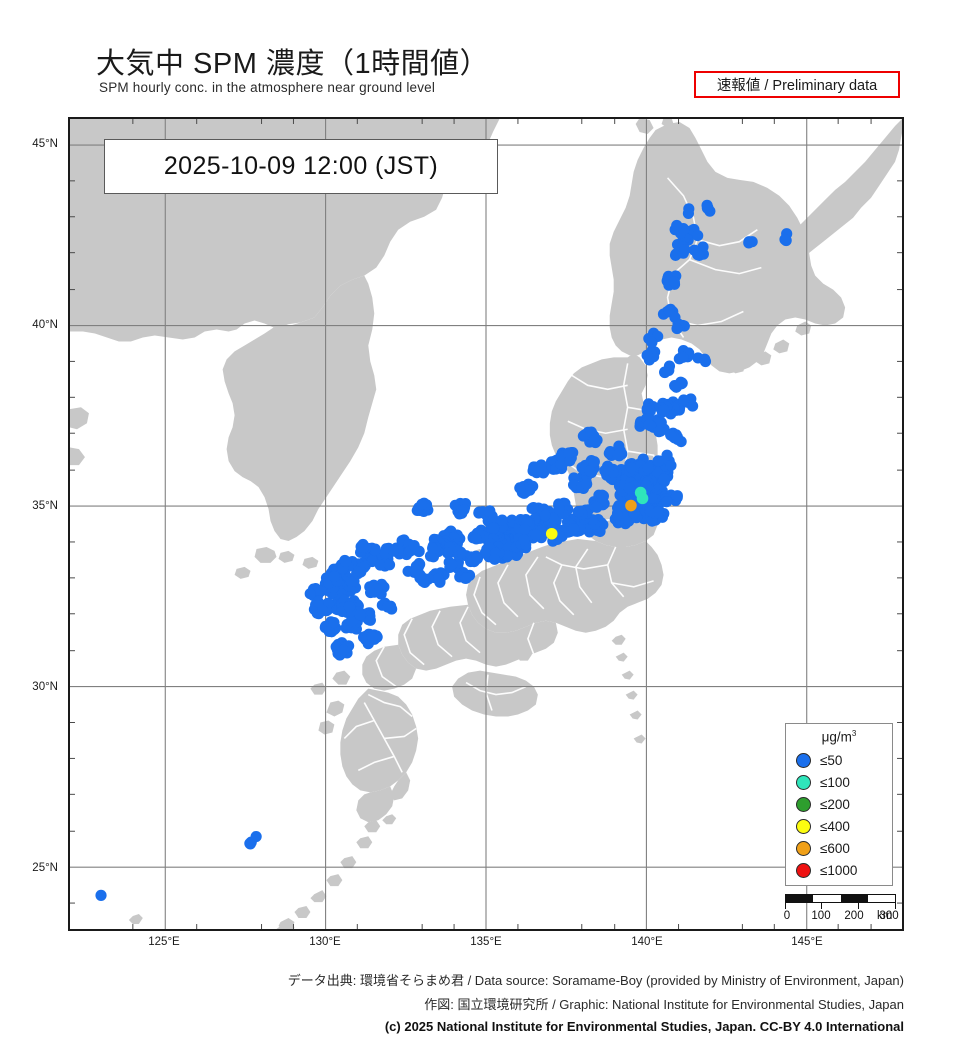  Describe the element at coordinates (803, 870) in the screenshot. I see `legend-swatch-le1000` at that location.